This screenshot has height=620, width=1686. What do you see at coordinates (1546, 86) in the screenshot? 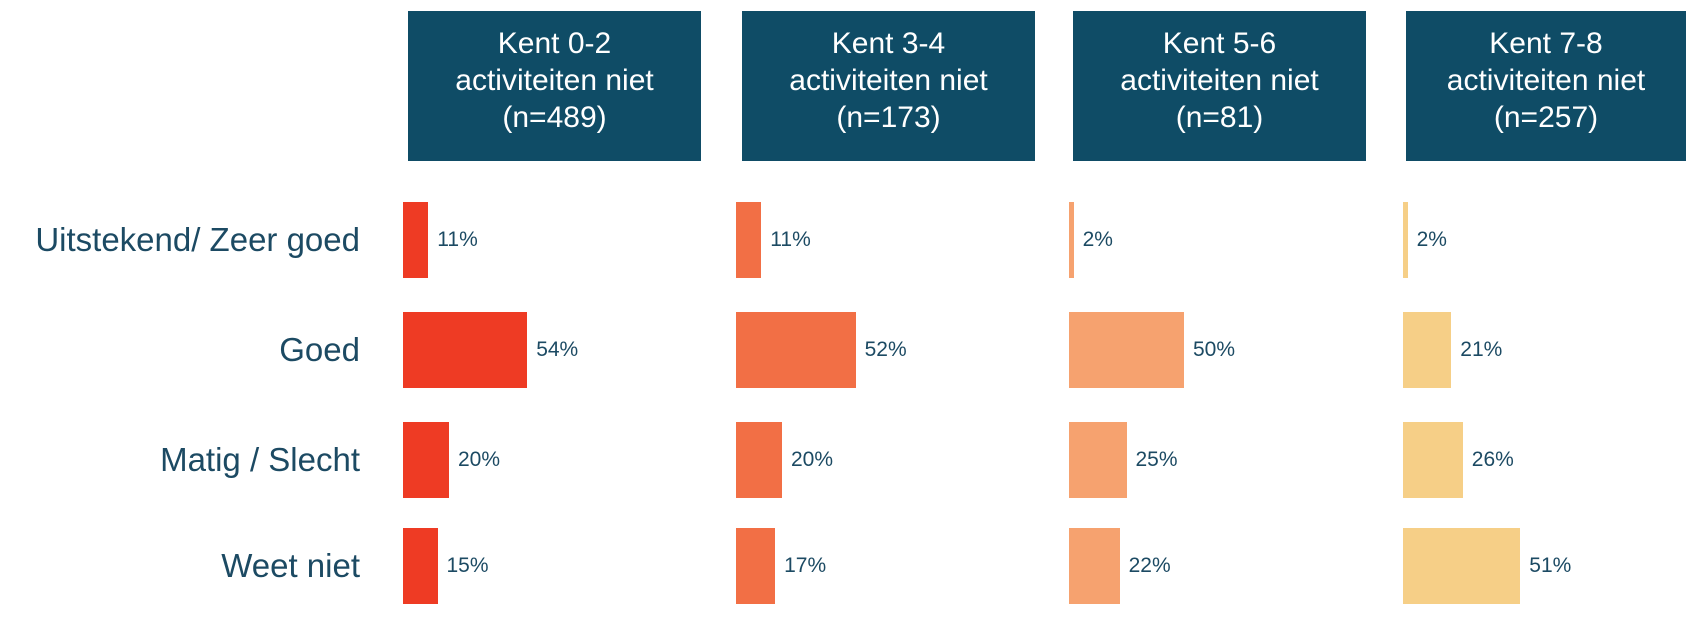
I see `panel-header: Kent 7-8 activiteiten niet (n=257)` at bounding box center [1546, 86].